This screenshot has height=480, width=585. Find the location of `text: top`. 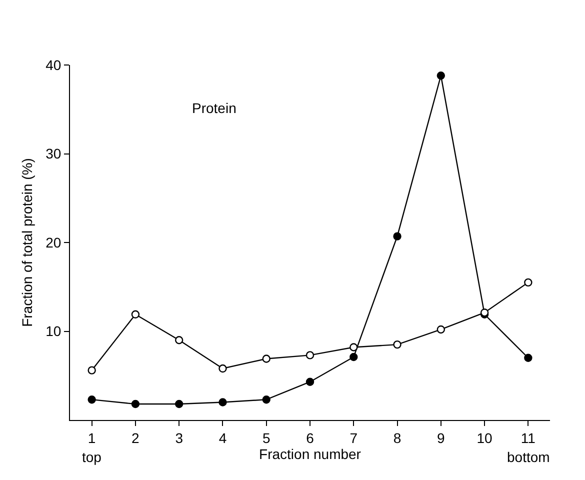

text: top is located at coordinates (92, 457).